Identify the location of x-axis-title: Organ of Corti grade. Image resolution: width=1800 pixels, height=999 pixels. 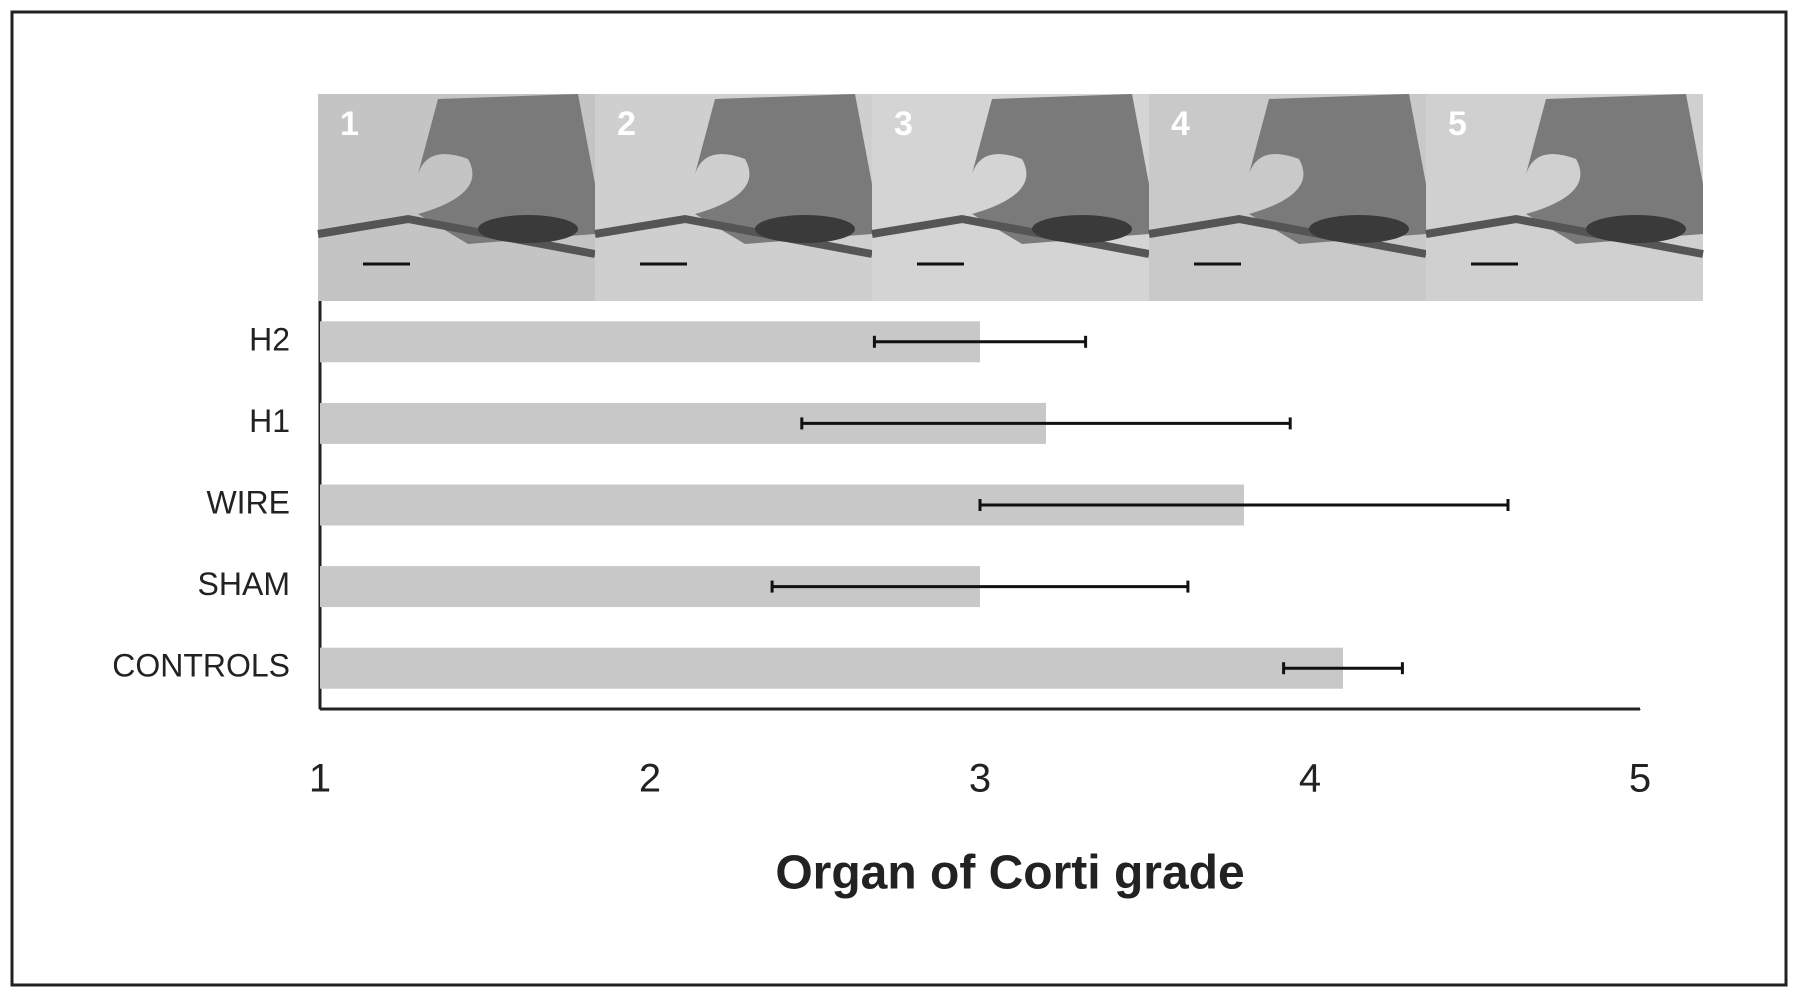
(1009, 873).